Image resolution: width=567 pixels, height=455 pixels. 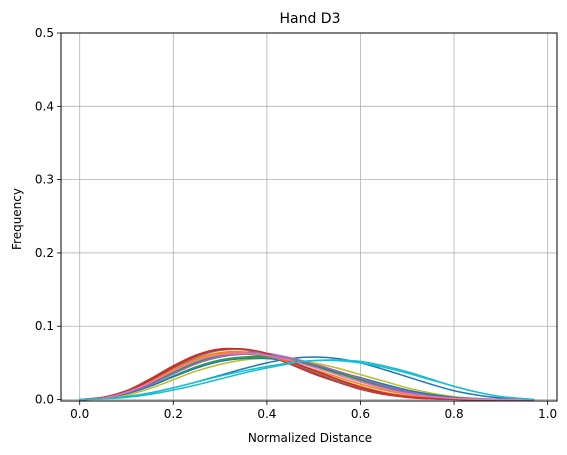 I want to click on x-tick-label: 1.0, so click(x=547, y=414).